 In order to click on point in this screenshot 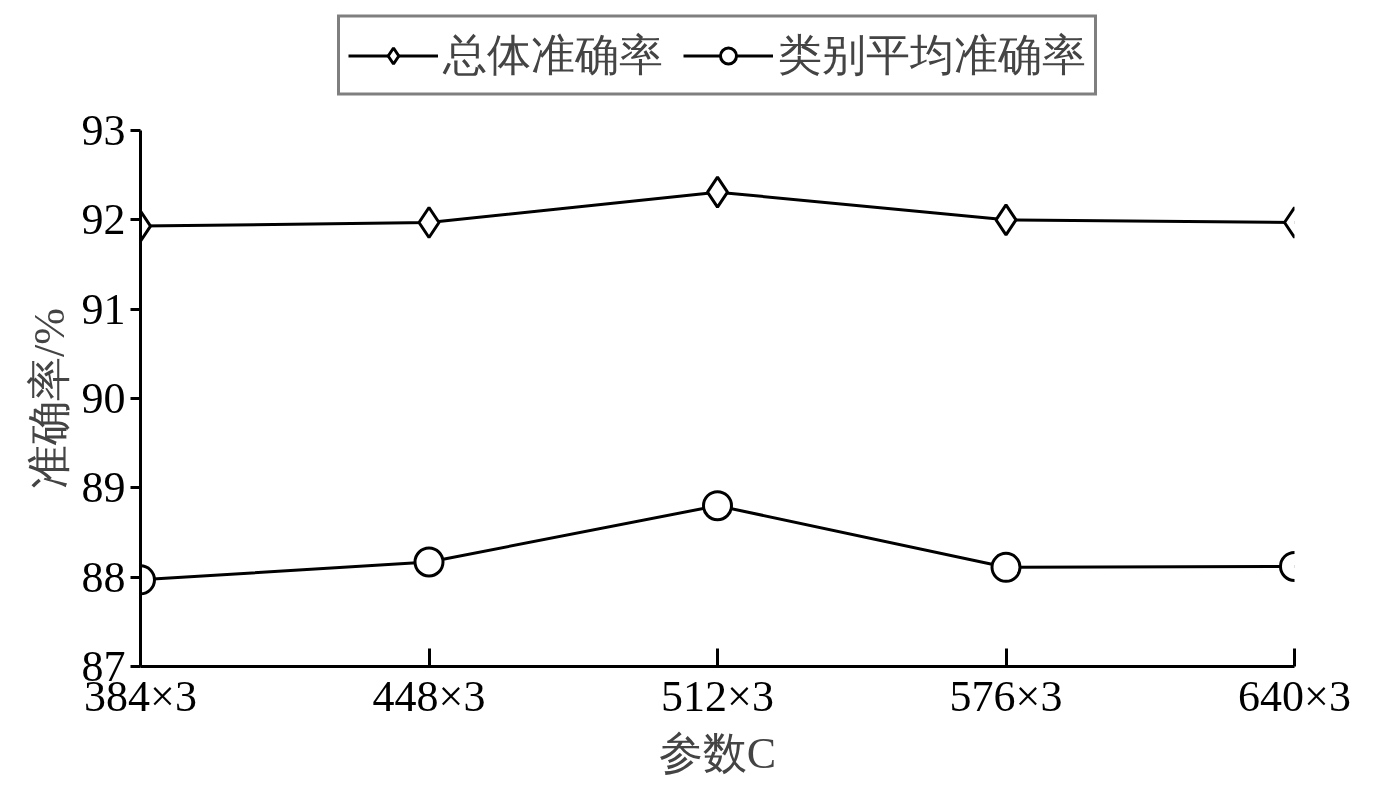, I will do `click(717, 506)`.